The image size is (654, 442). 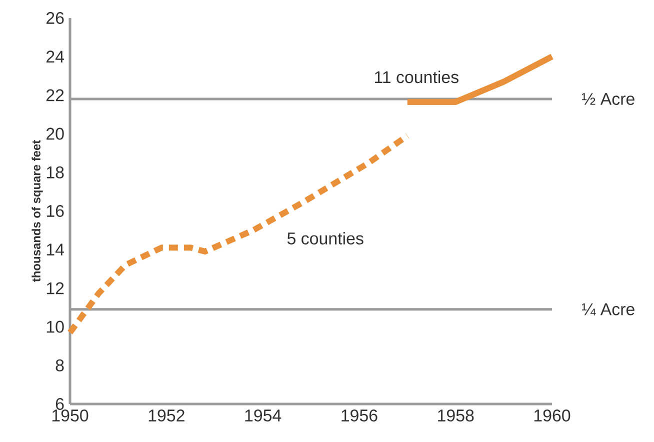 What do you see at coordinates (37, 211) in the screenshot?
I see `y-axis-title: thousands of square feet` at bounding box center [37, 211].